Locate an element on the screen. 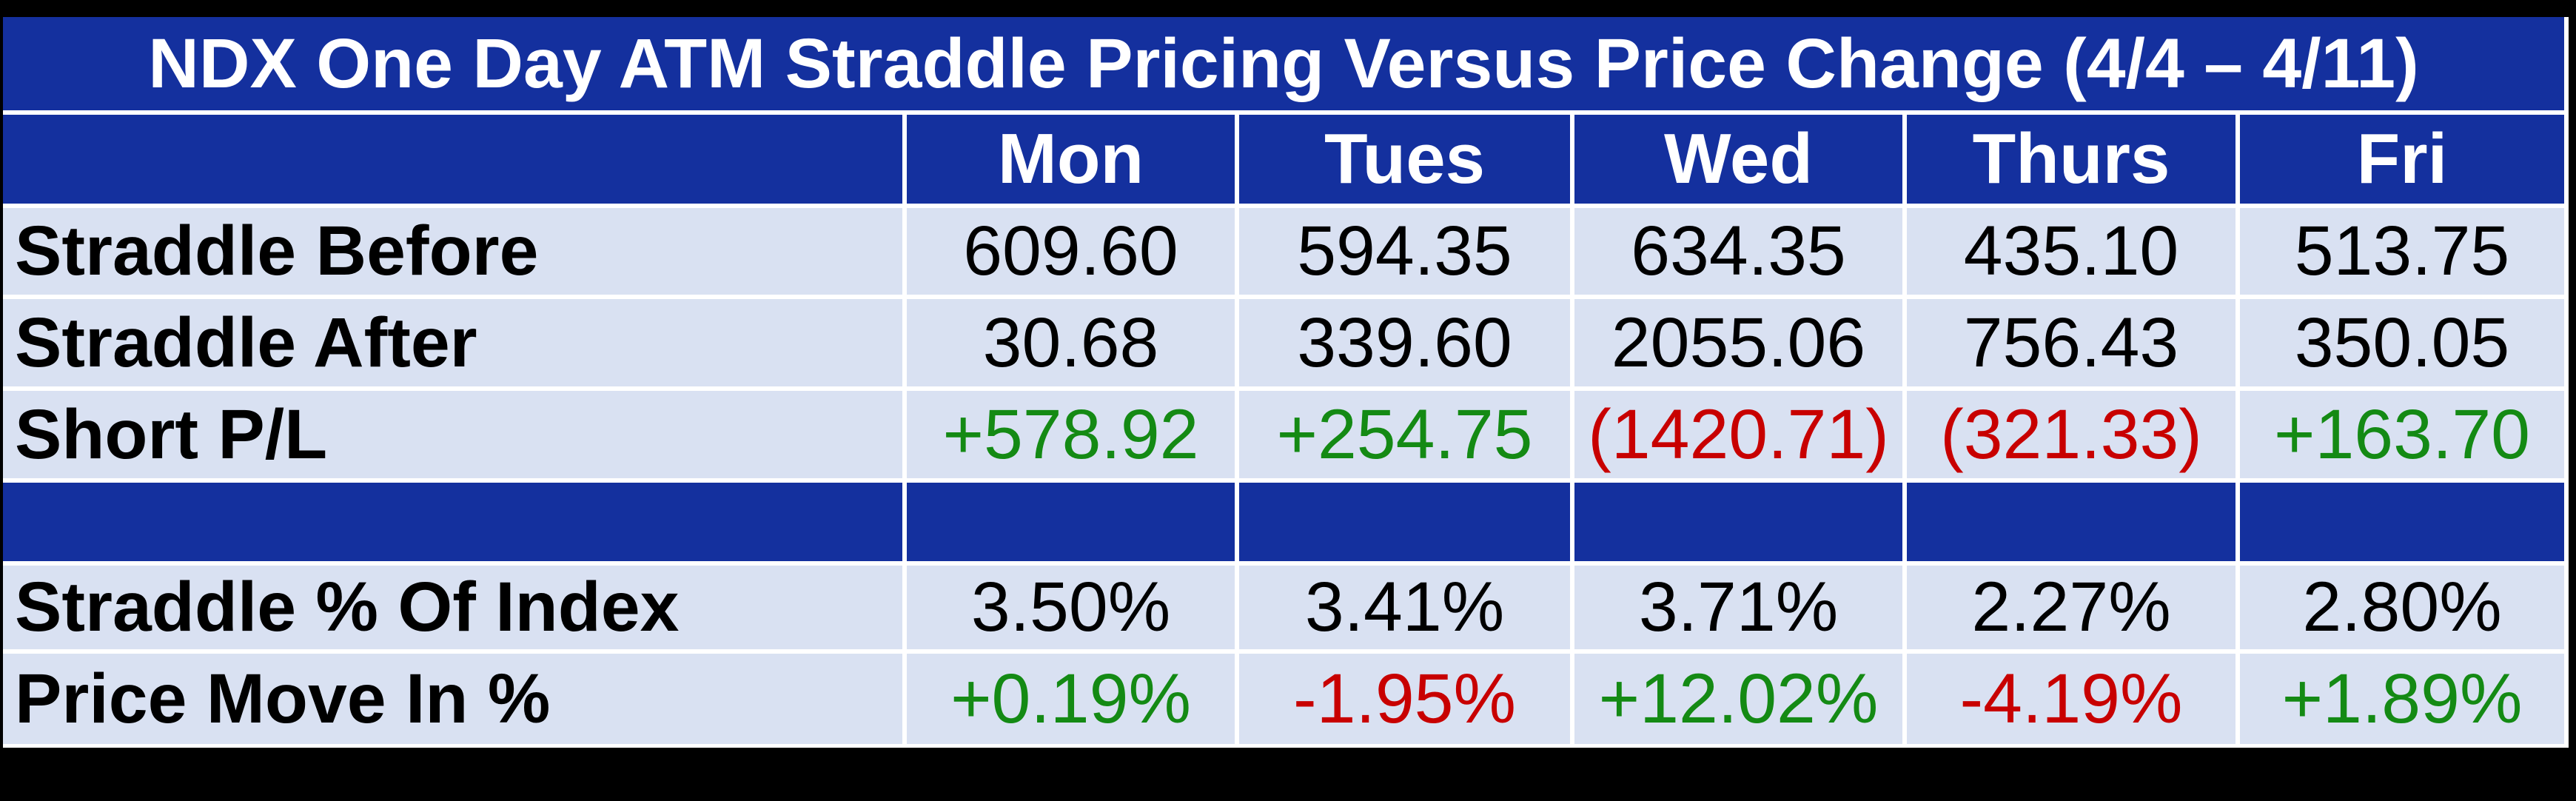 This screenshot has width=2576, height=801. value-cell: +254.75 is located at coordinates (1404, 435).